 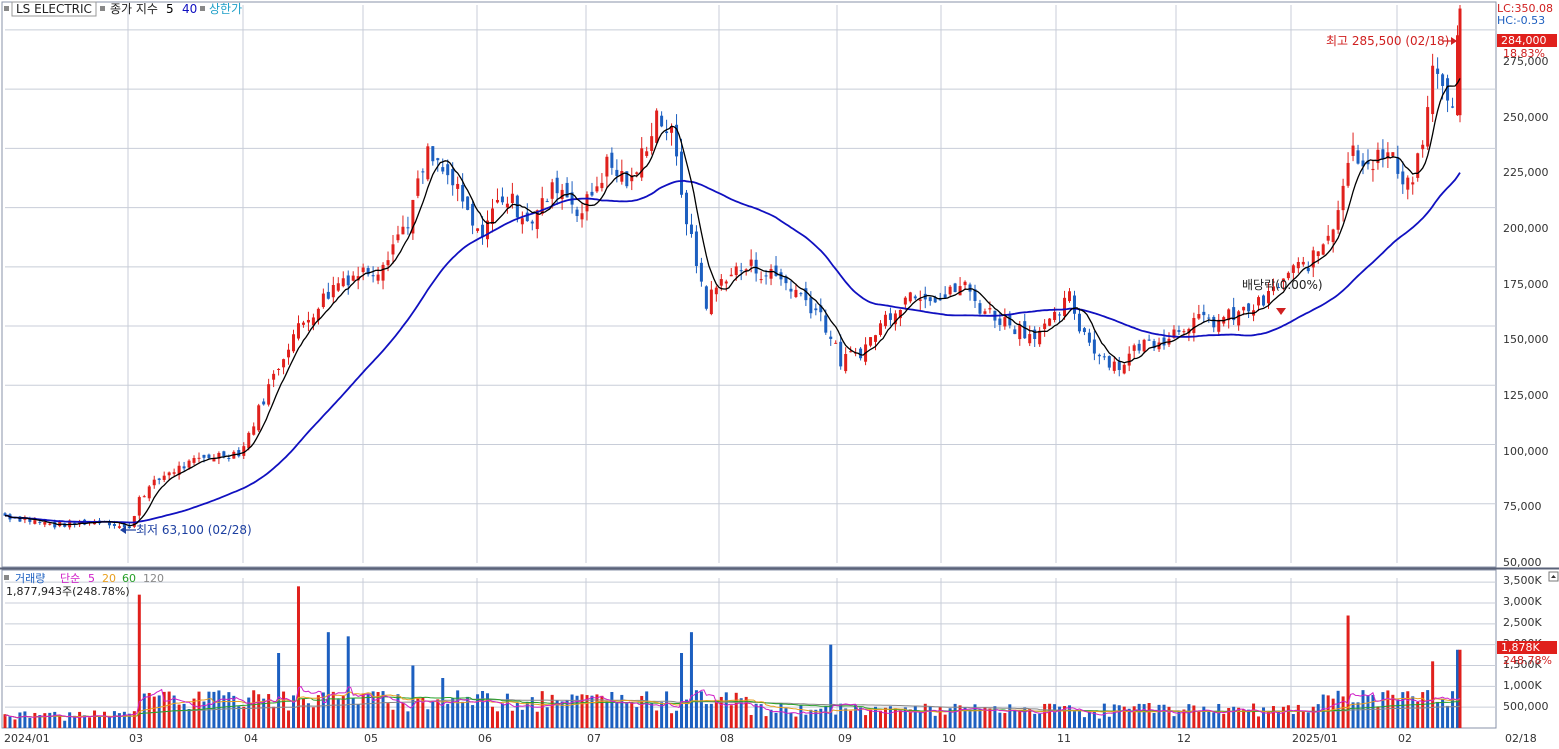 What do you see at coordinates (54, 9) in the screenshot?
I see `symbol-box` at bounding box center [54, 9].